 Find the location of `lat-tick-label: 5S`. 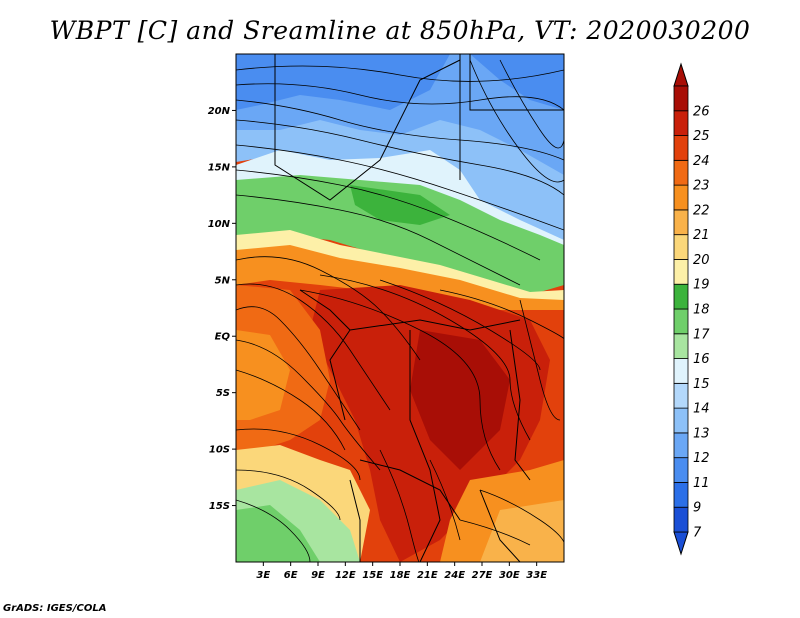

lat-tick-label: 5S is located at coordinates (223, 393).